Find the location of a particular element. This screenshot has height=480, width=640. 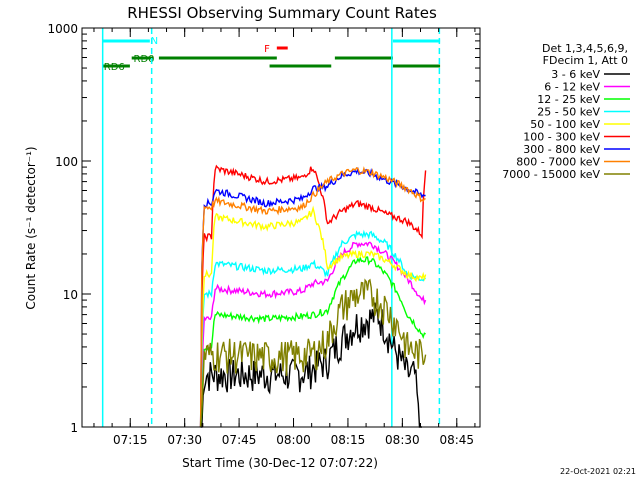

x-tick-label-0: 07:15 is located at coordinates (130, 440).